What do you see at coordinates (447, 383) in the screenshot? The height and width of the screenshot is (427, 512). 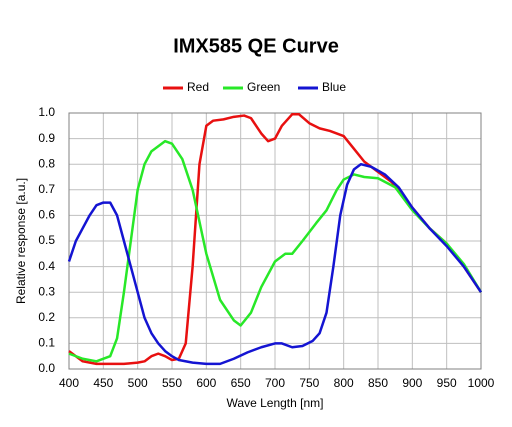 I see `x-tick-label: 950` at bounding box center [447, 383].